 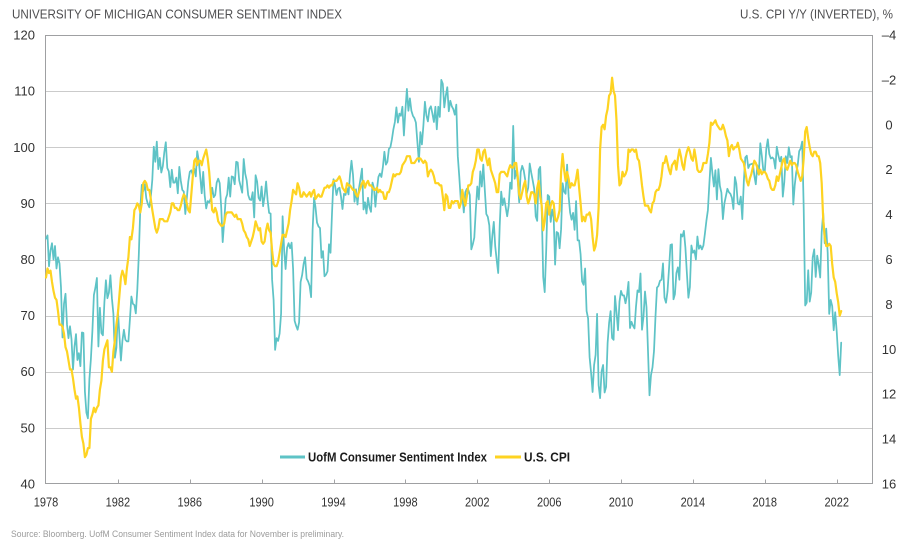 I want to click on svg-text: 1994, so click(x=333, y=502).